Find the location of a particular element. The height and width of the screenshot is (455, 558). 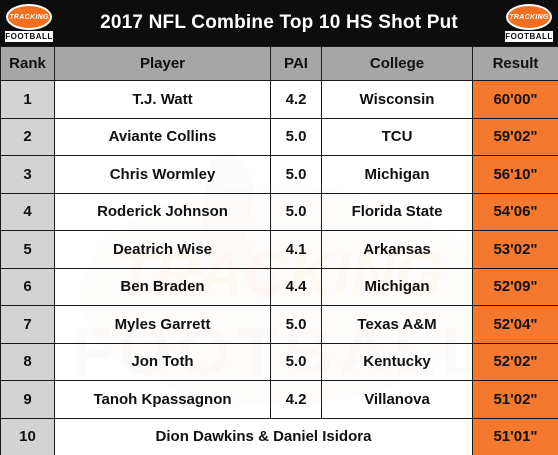

table-row: 8 Jon Toth 5.0 Kentucky 52'02" is located at coordinates (279, 361).